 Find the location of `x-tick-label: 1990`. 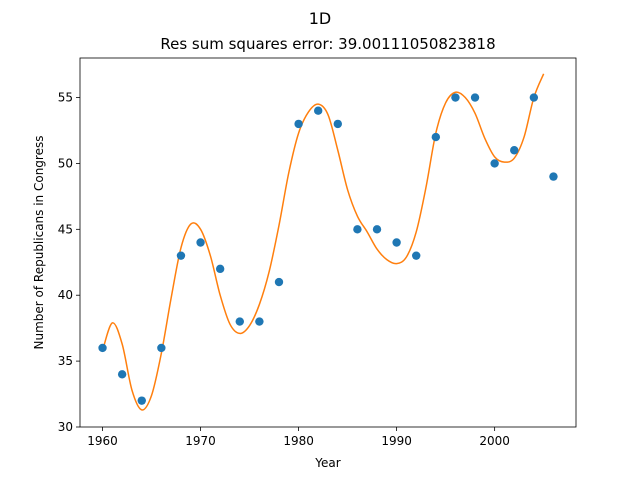

x-tick-label: 1990 is located at coordinates (396, 441).